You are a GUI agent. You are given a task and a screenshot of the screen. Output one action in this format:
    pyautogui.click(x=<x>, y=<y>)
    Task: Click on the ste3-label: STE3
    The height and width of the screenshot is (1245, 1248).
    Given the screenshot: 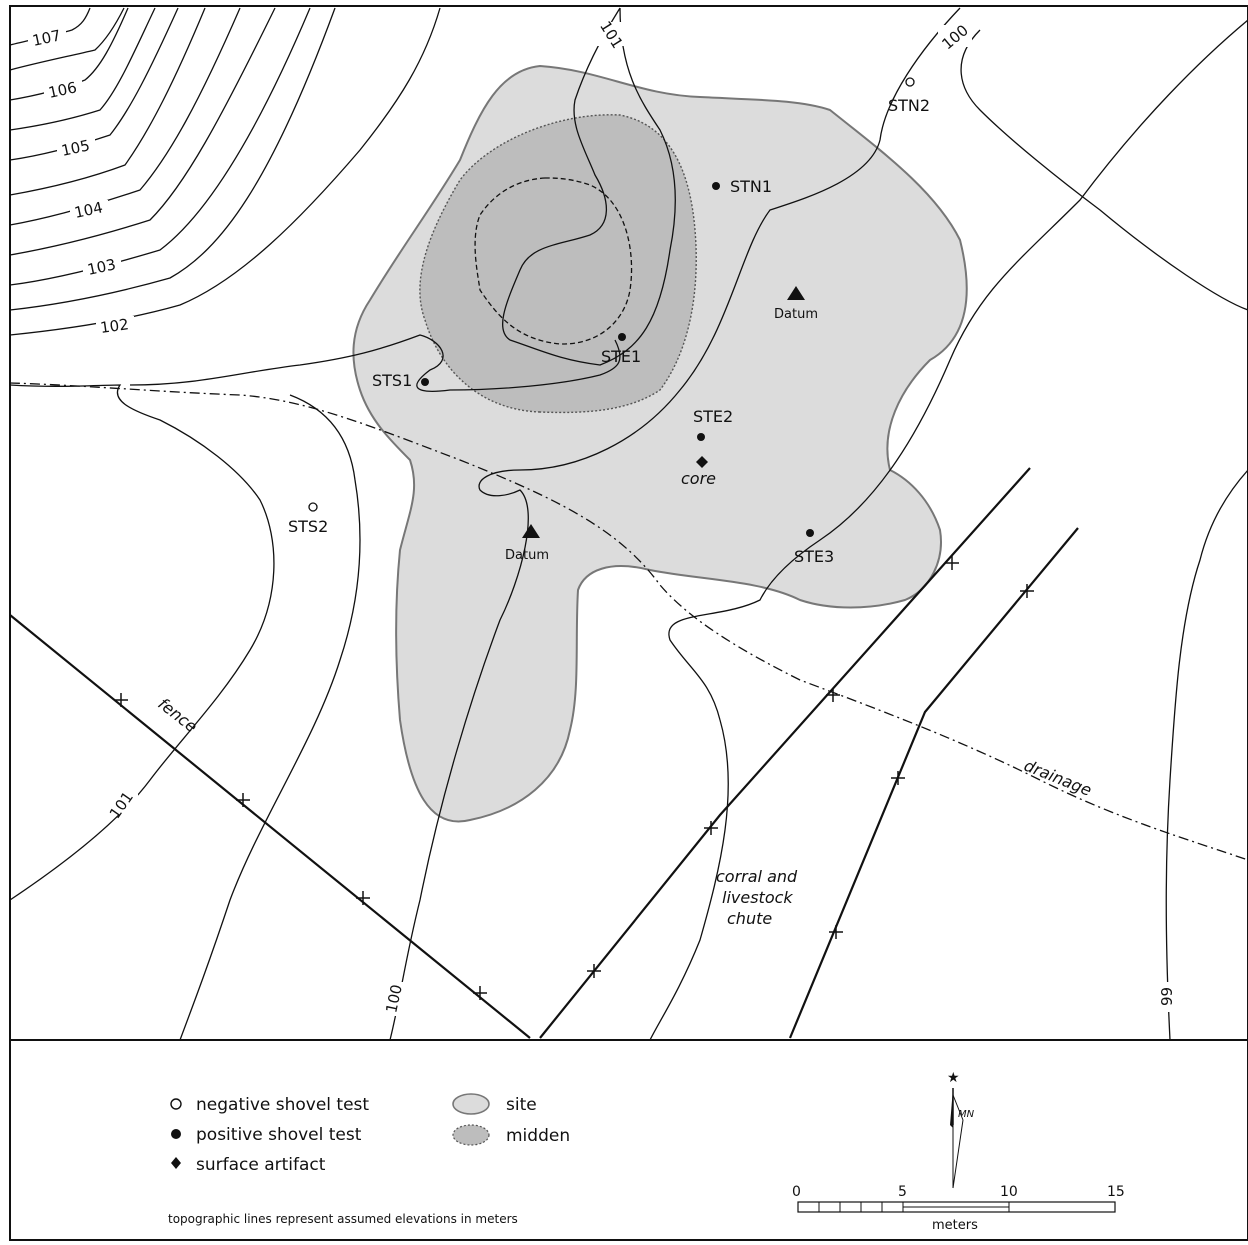 What is the action you would take?
    pyautogui.click(x=814, y=556)
    